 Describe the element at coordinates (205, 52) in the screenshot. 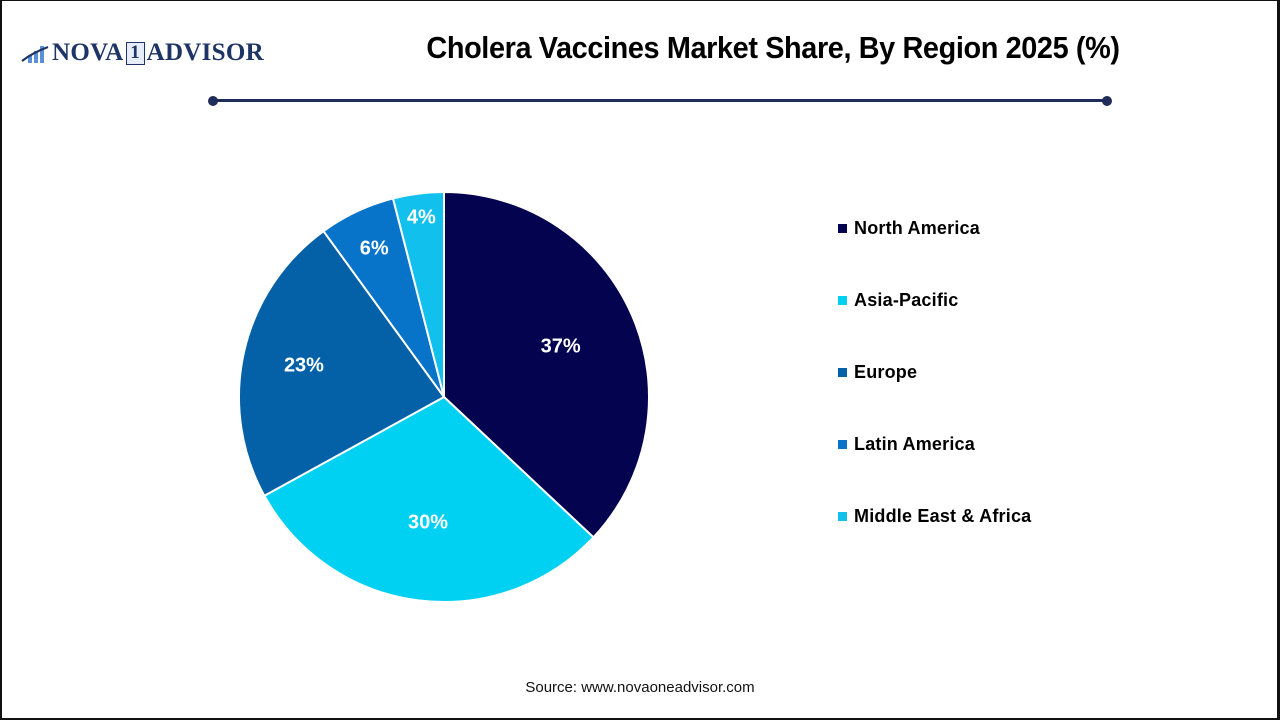

I see `logo-text-advisor: ADVISOR` at that location.